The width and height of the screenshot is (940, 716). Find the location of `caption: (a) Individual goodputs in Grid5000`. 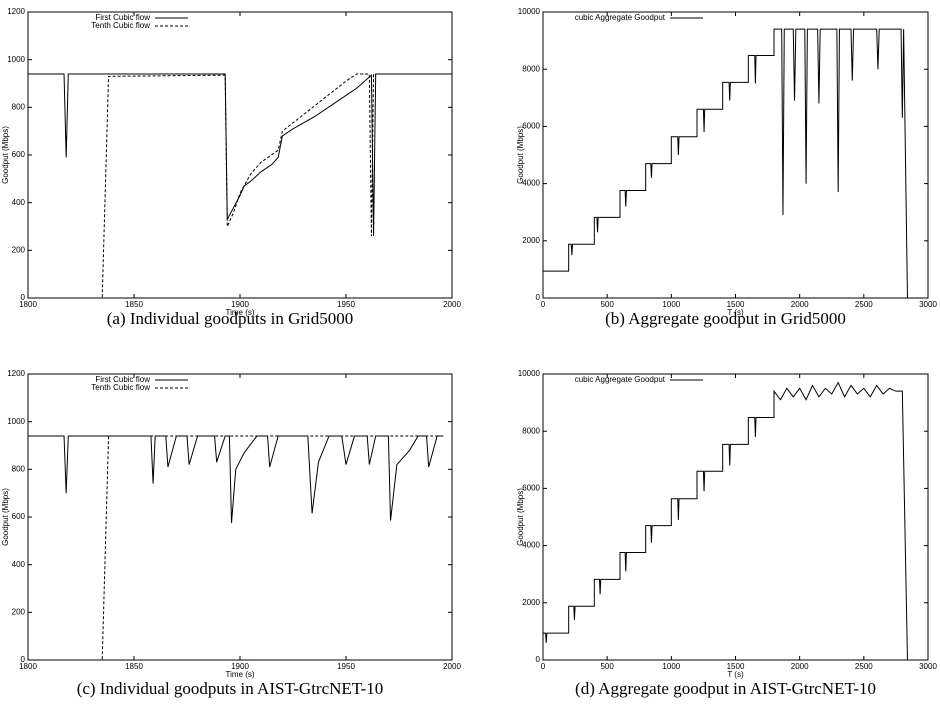

caption: (a) Individual goodputs in Grid5000 is located at coordinates (230, 318).